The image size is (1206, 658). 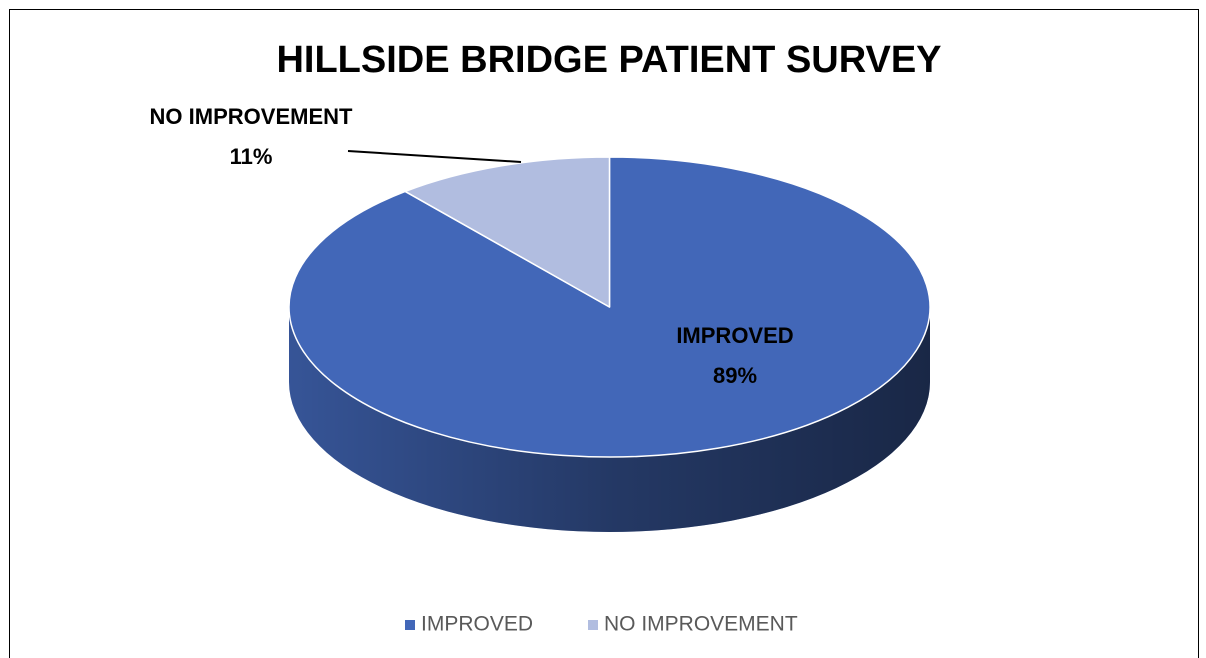 I want to click on legend-label: NO IMPROVEMENT, so click(x=701, y=624).